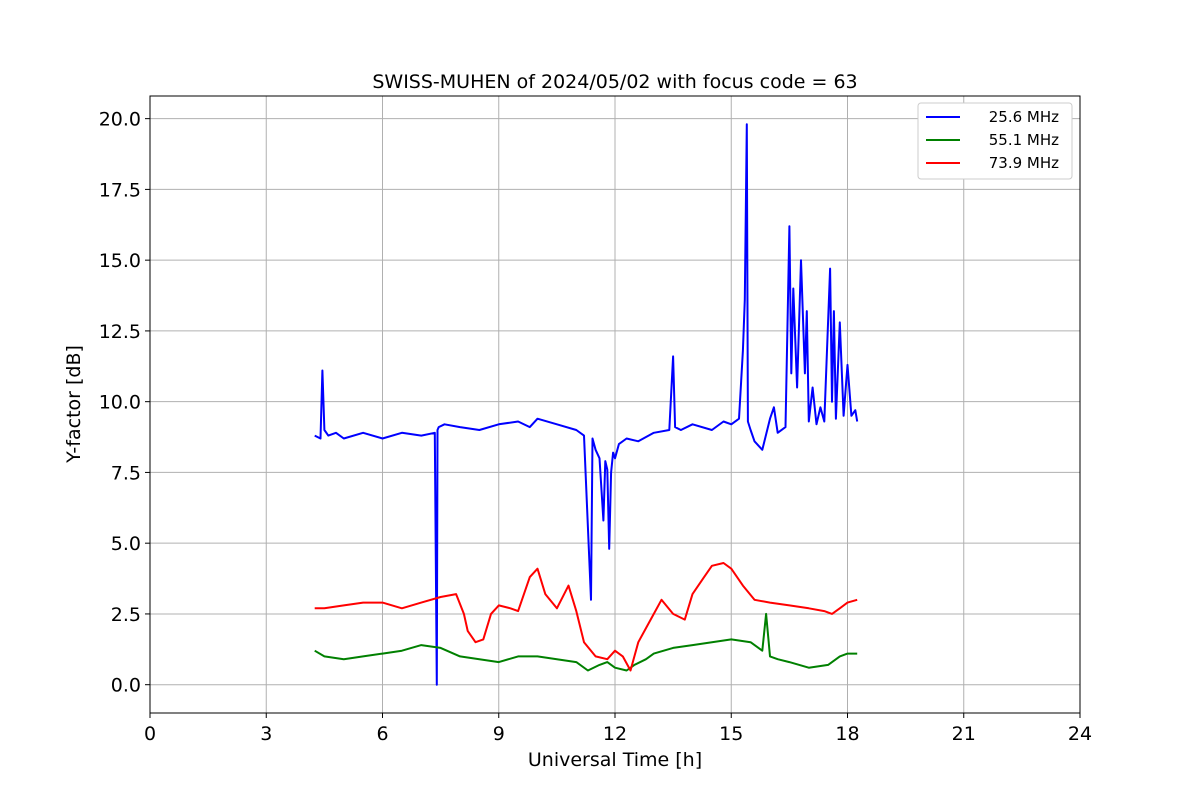 This screenshot has height=800, width=1200. Describe the element at coordinates (120, 120) in the screenshot. I see `y-tick-label: 20.0` at that location.